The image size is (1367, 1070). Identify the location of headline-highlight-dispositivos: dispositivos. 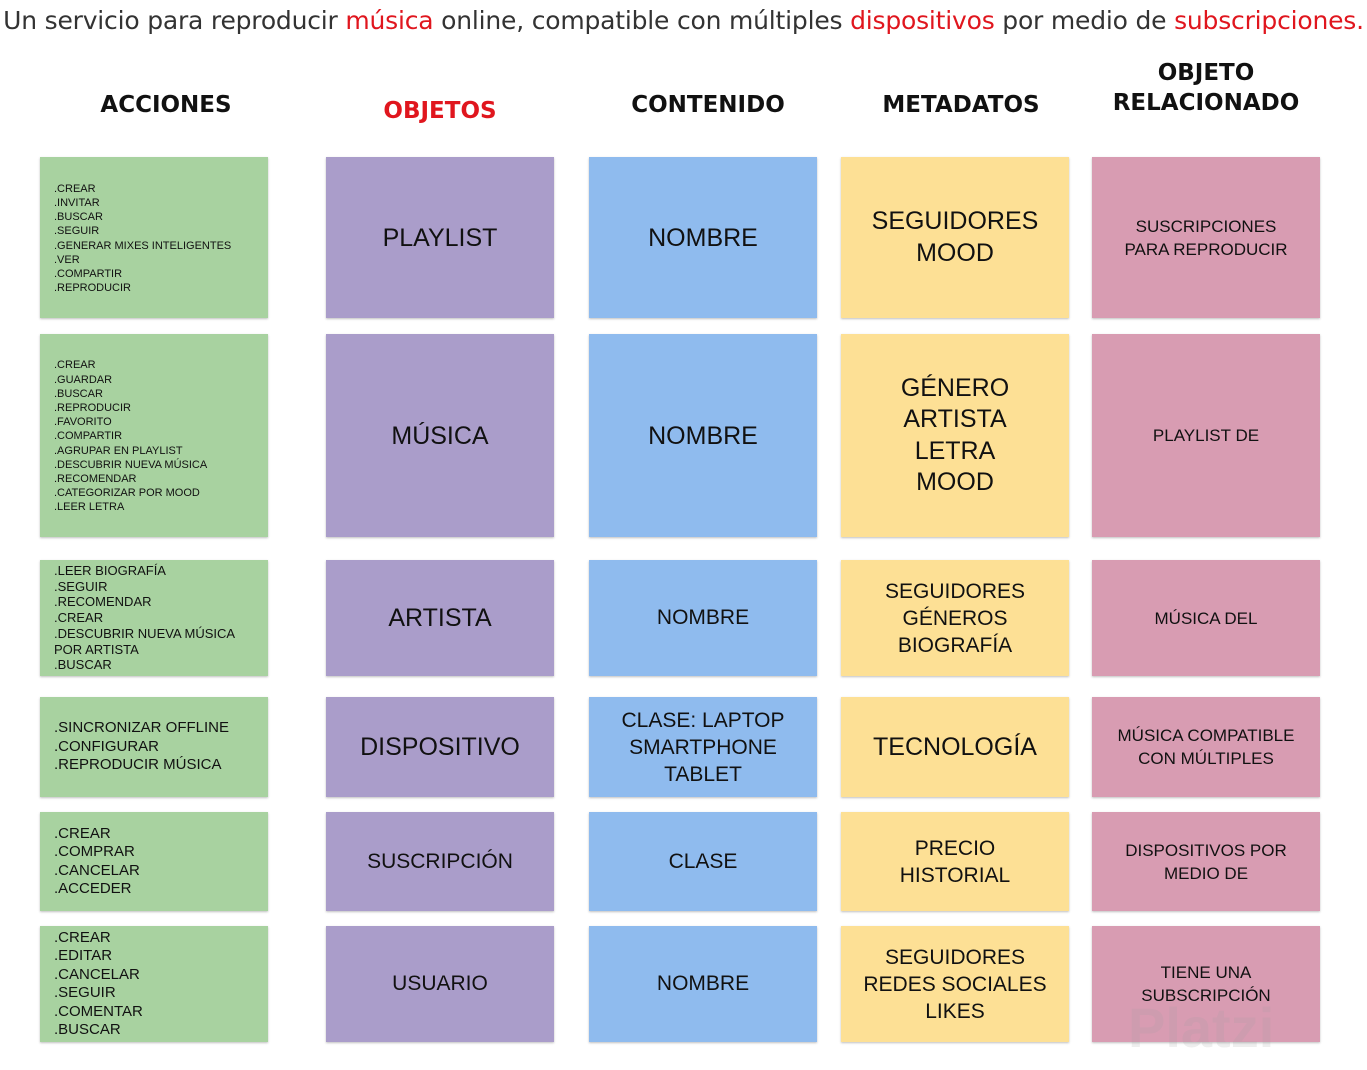
(922, 20).